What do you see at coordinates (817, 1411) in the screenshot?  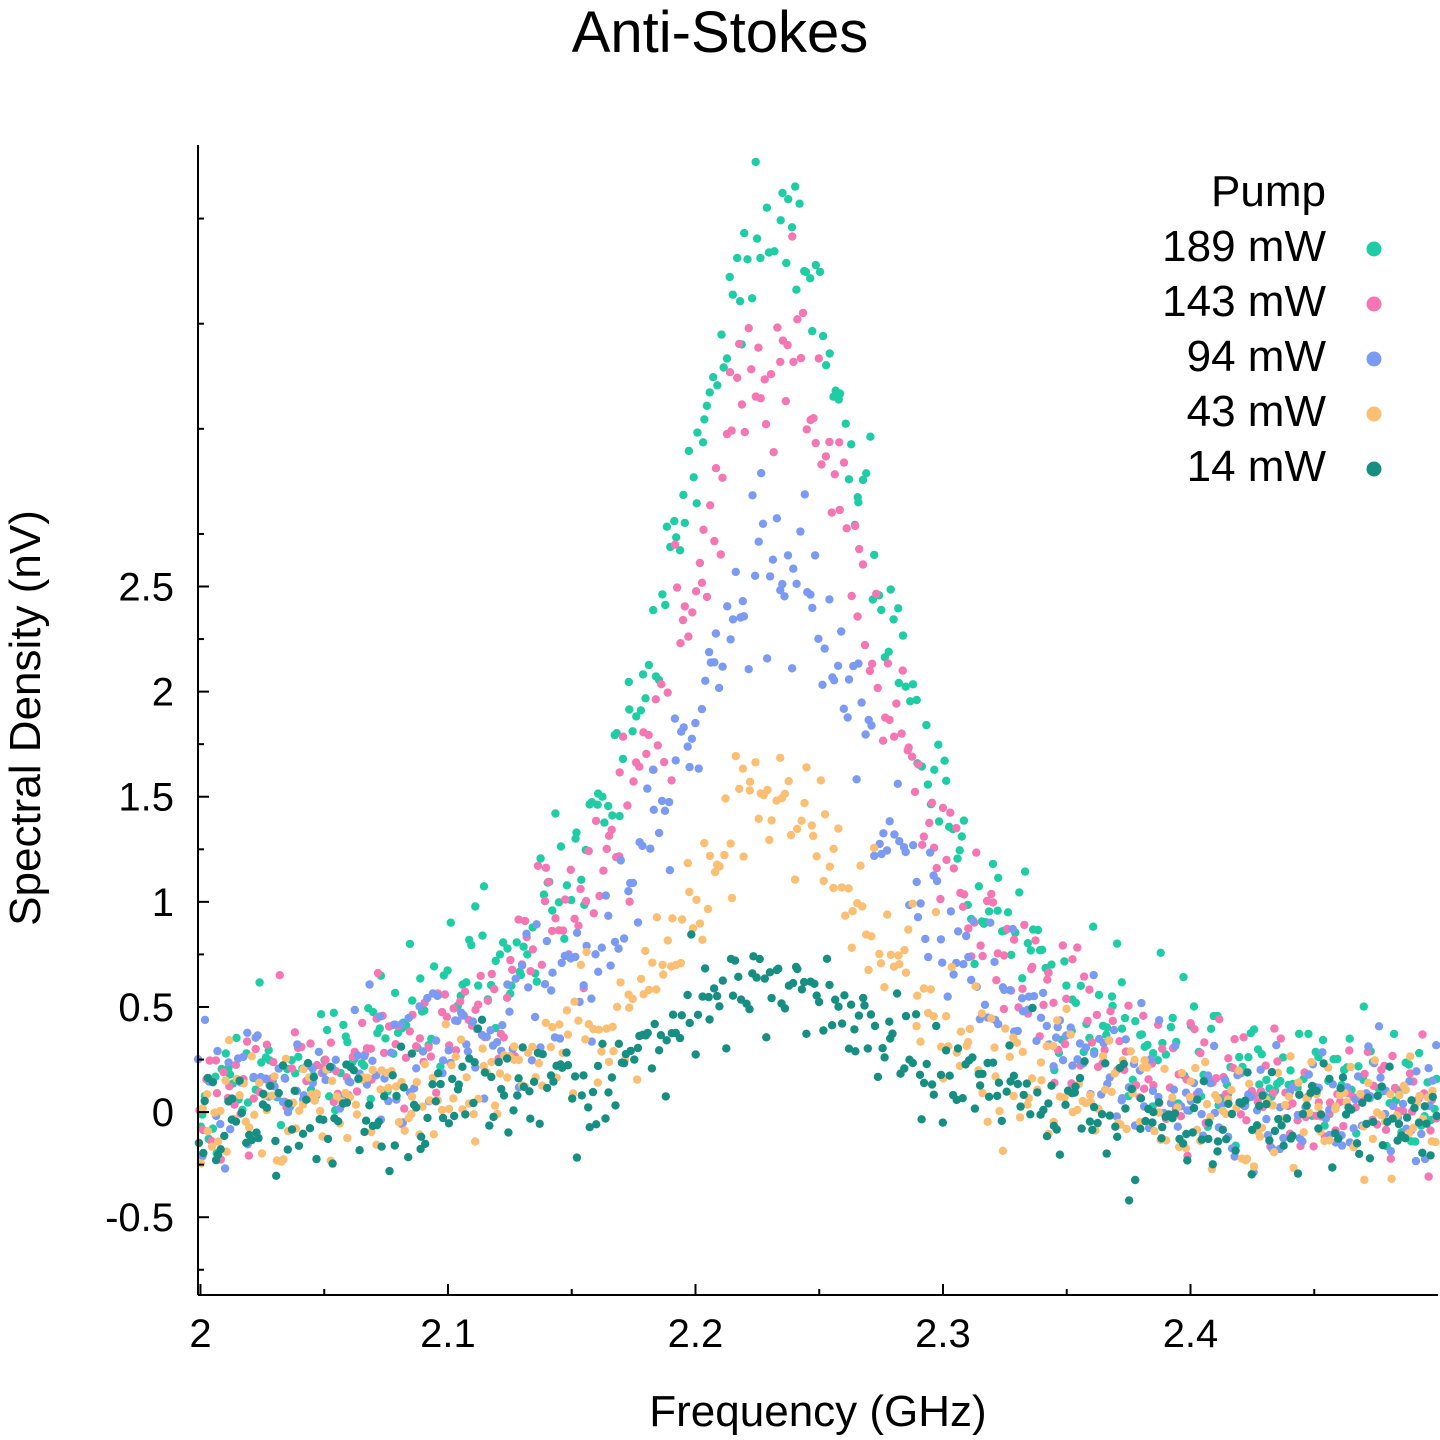 I see `x-axis-label: Frequency (GHz)` at bounding box center [817, 1411].